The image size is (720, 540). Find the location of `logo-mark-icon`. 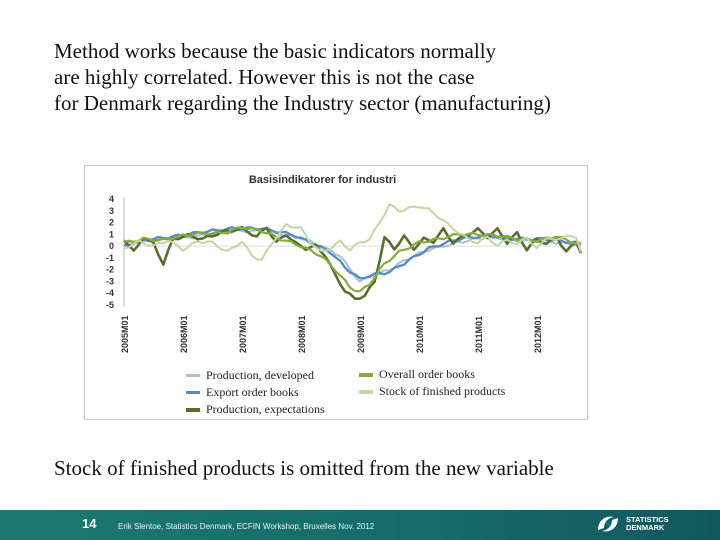

logo-mark-icon is located at coordinates (608, 524).